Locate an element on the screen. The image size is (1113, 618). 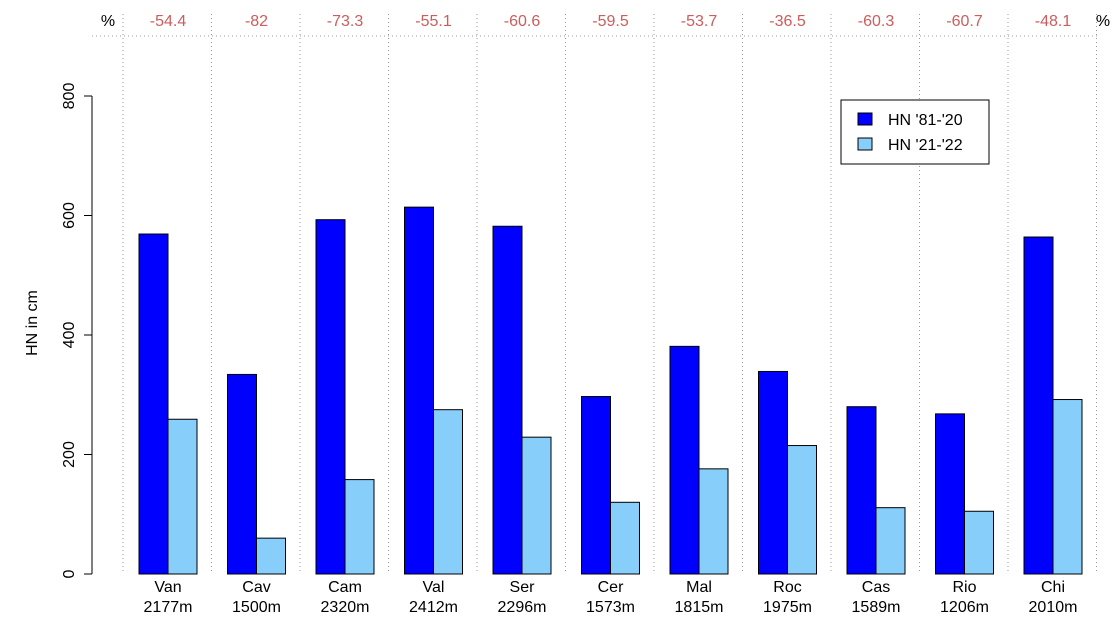
percent-change-cav: -82 is located at coordinates (256, 21).